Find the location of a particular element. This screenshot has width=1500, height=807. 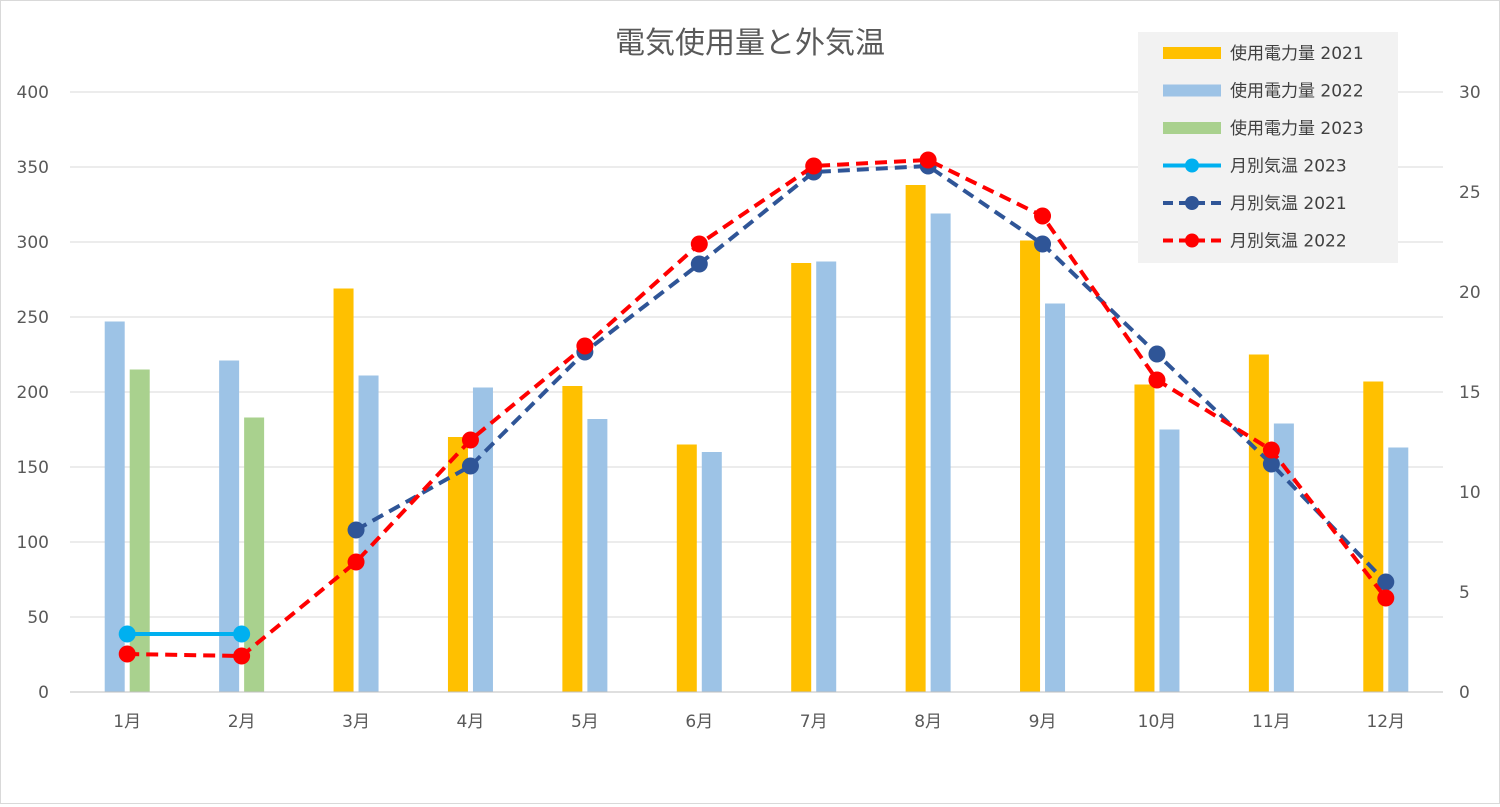

x-axis-tick-label: 9月 is located at coordinates (1043, 722).